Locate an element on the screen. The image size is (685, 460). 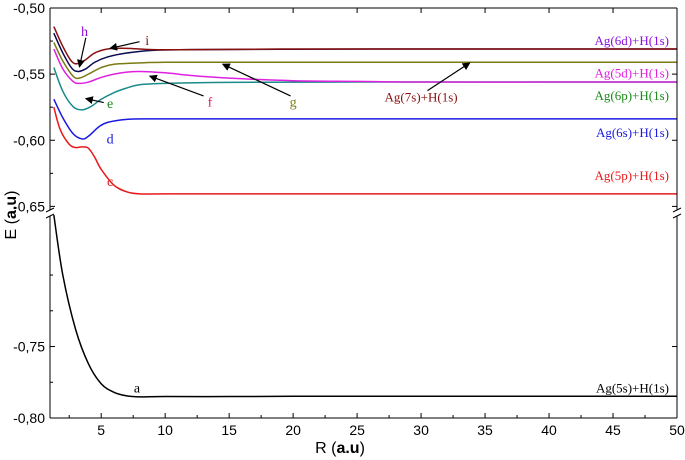
y-axis-title-prefix: E ( is located at coordinates (11, 228).